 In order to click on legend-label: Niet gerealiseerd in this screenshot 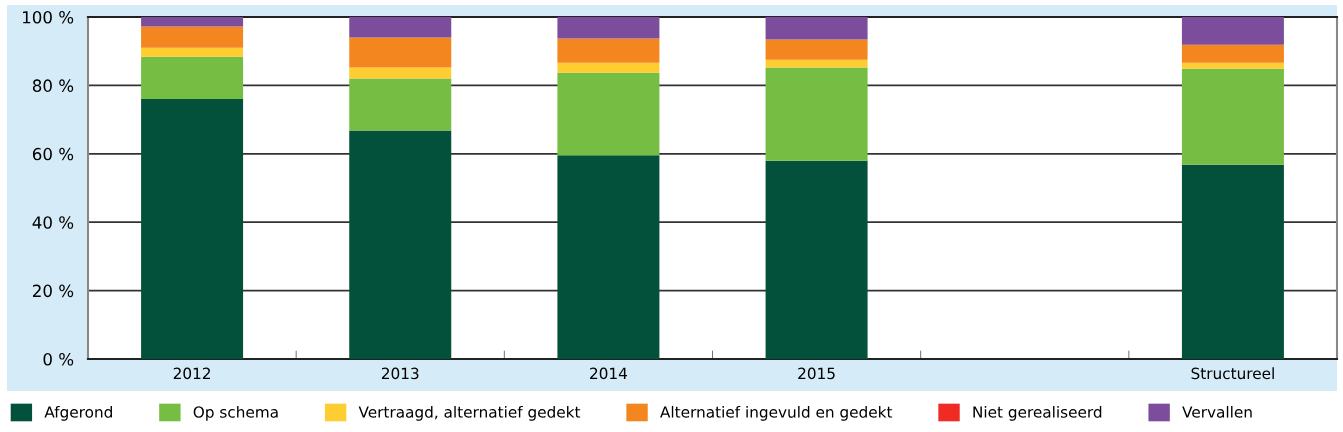, I will do `click(1037, 413)`.